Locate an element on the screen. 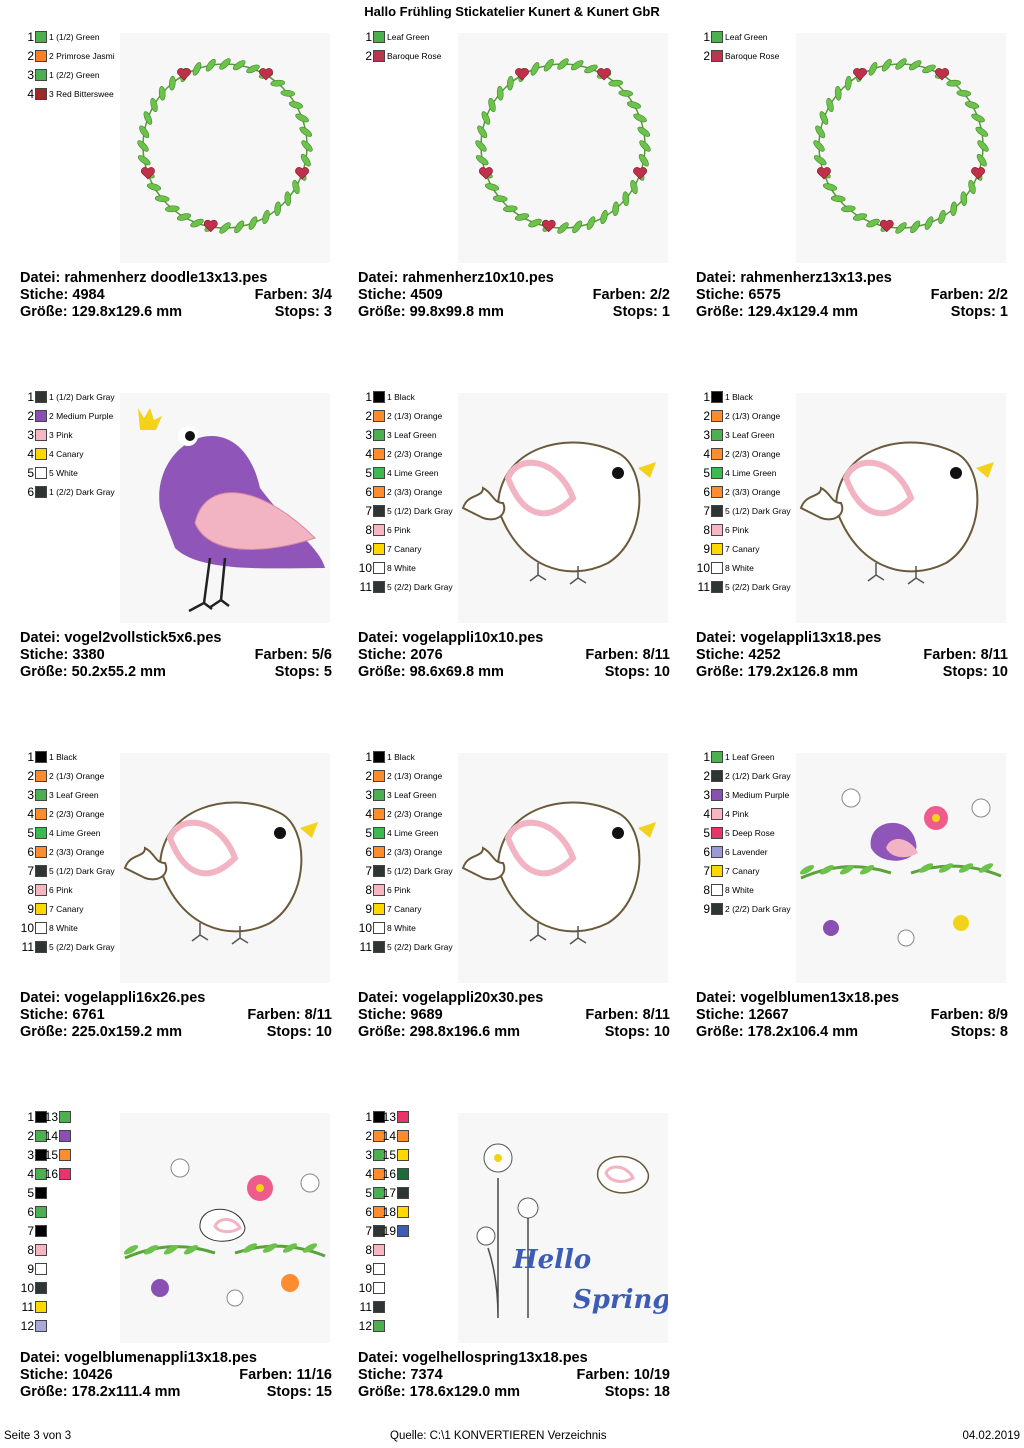 The width and height of the screenshot is (1024, 1448). thread-number: 16 is located at coordinates (51, 1174).